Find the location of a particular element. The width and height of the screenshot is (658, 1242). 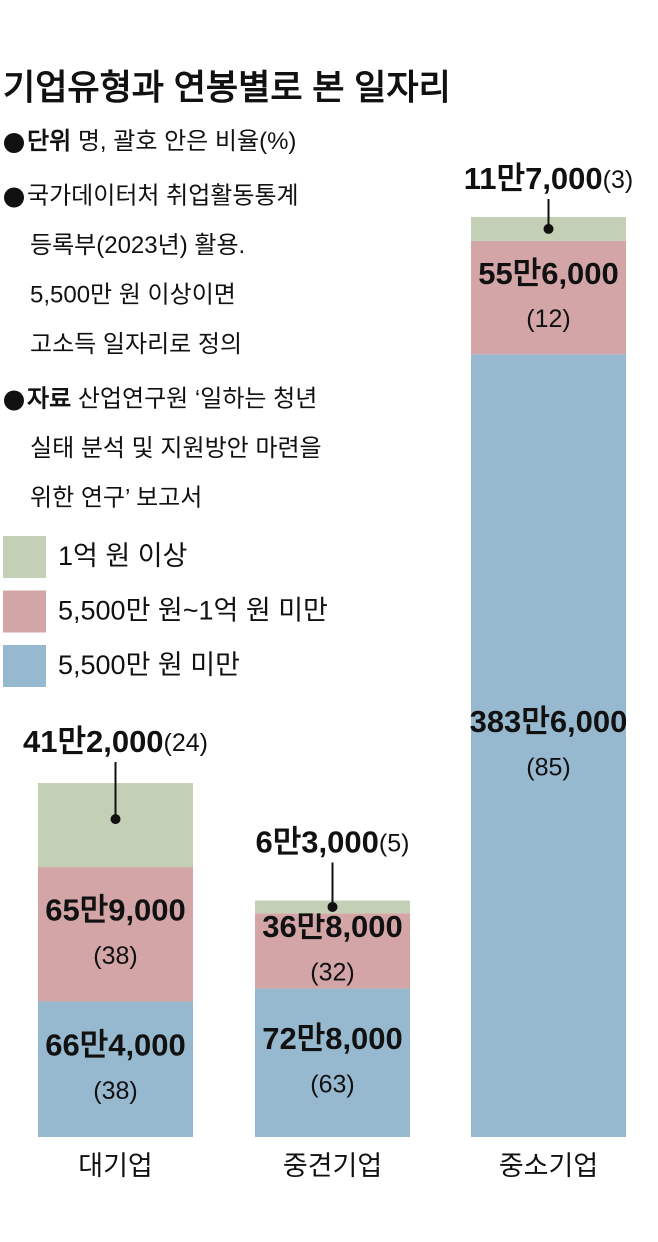

note-line: 5,500만 원 이상이면 is located at coordinates (133, 295).